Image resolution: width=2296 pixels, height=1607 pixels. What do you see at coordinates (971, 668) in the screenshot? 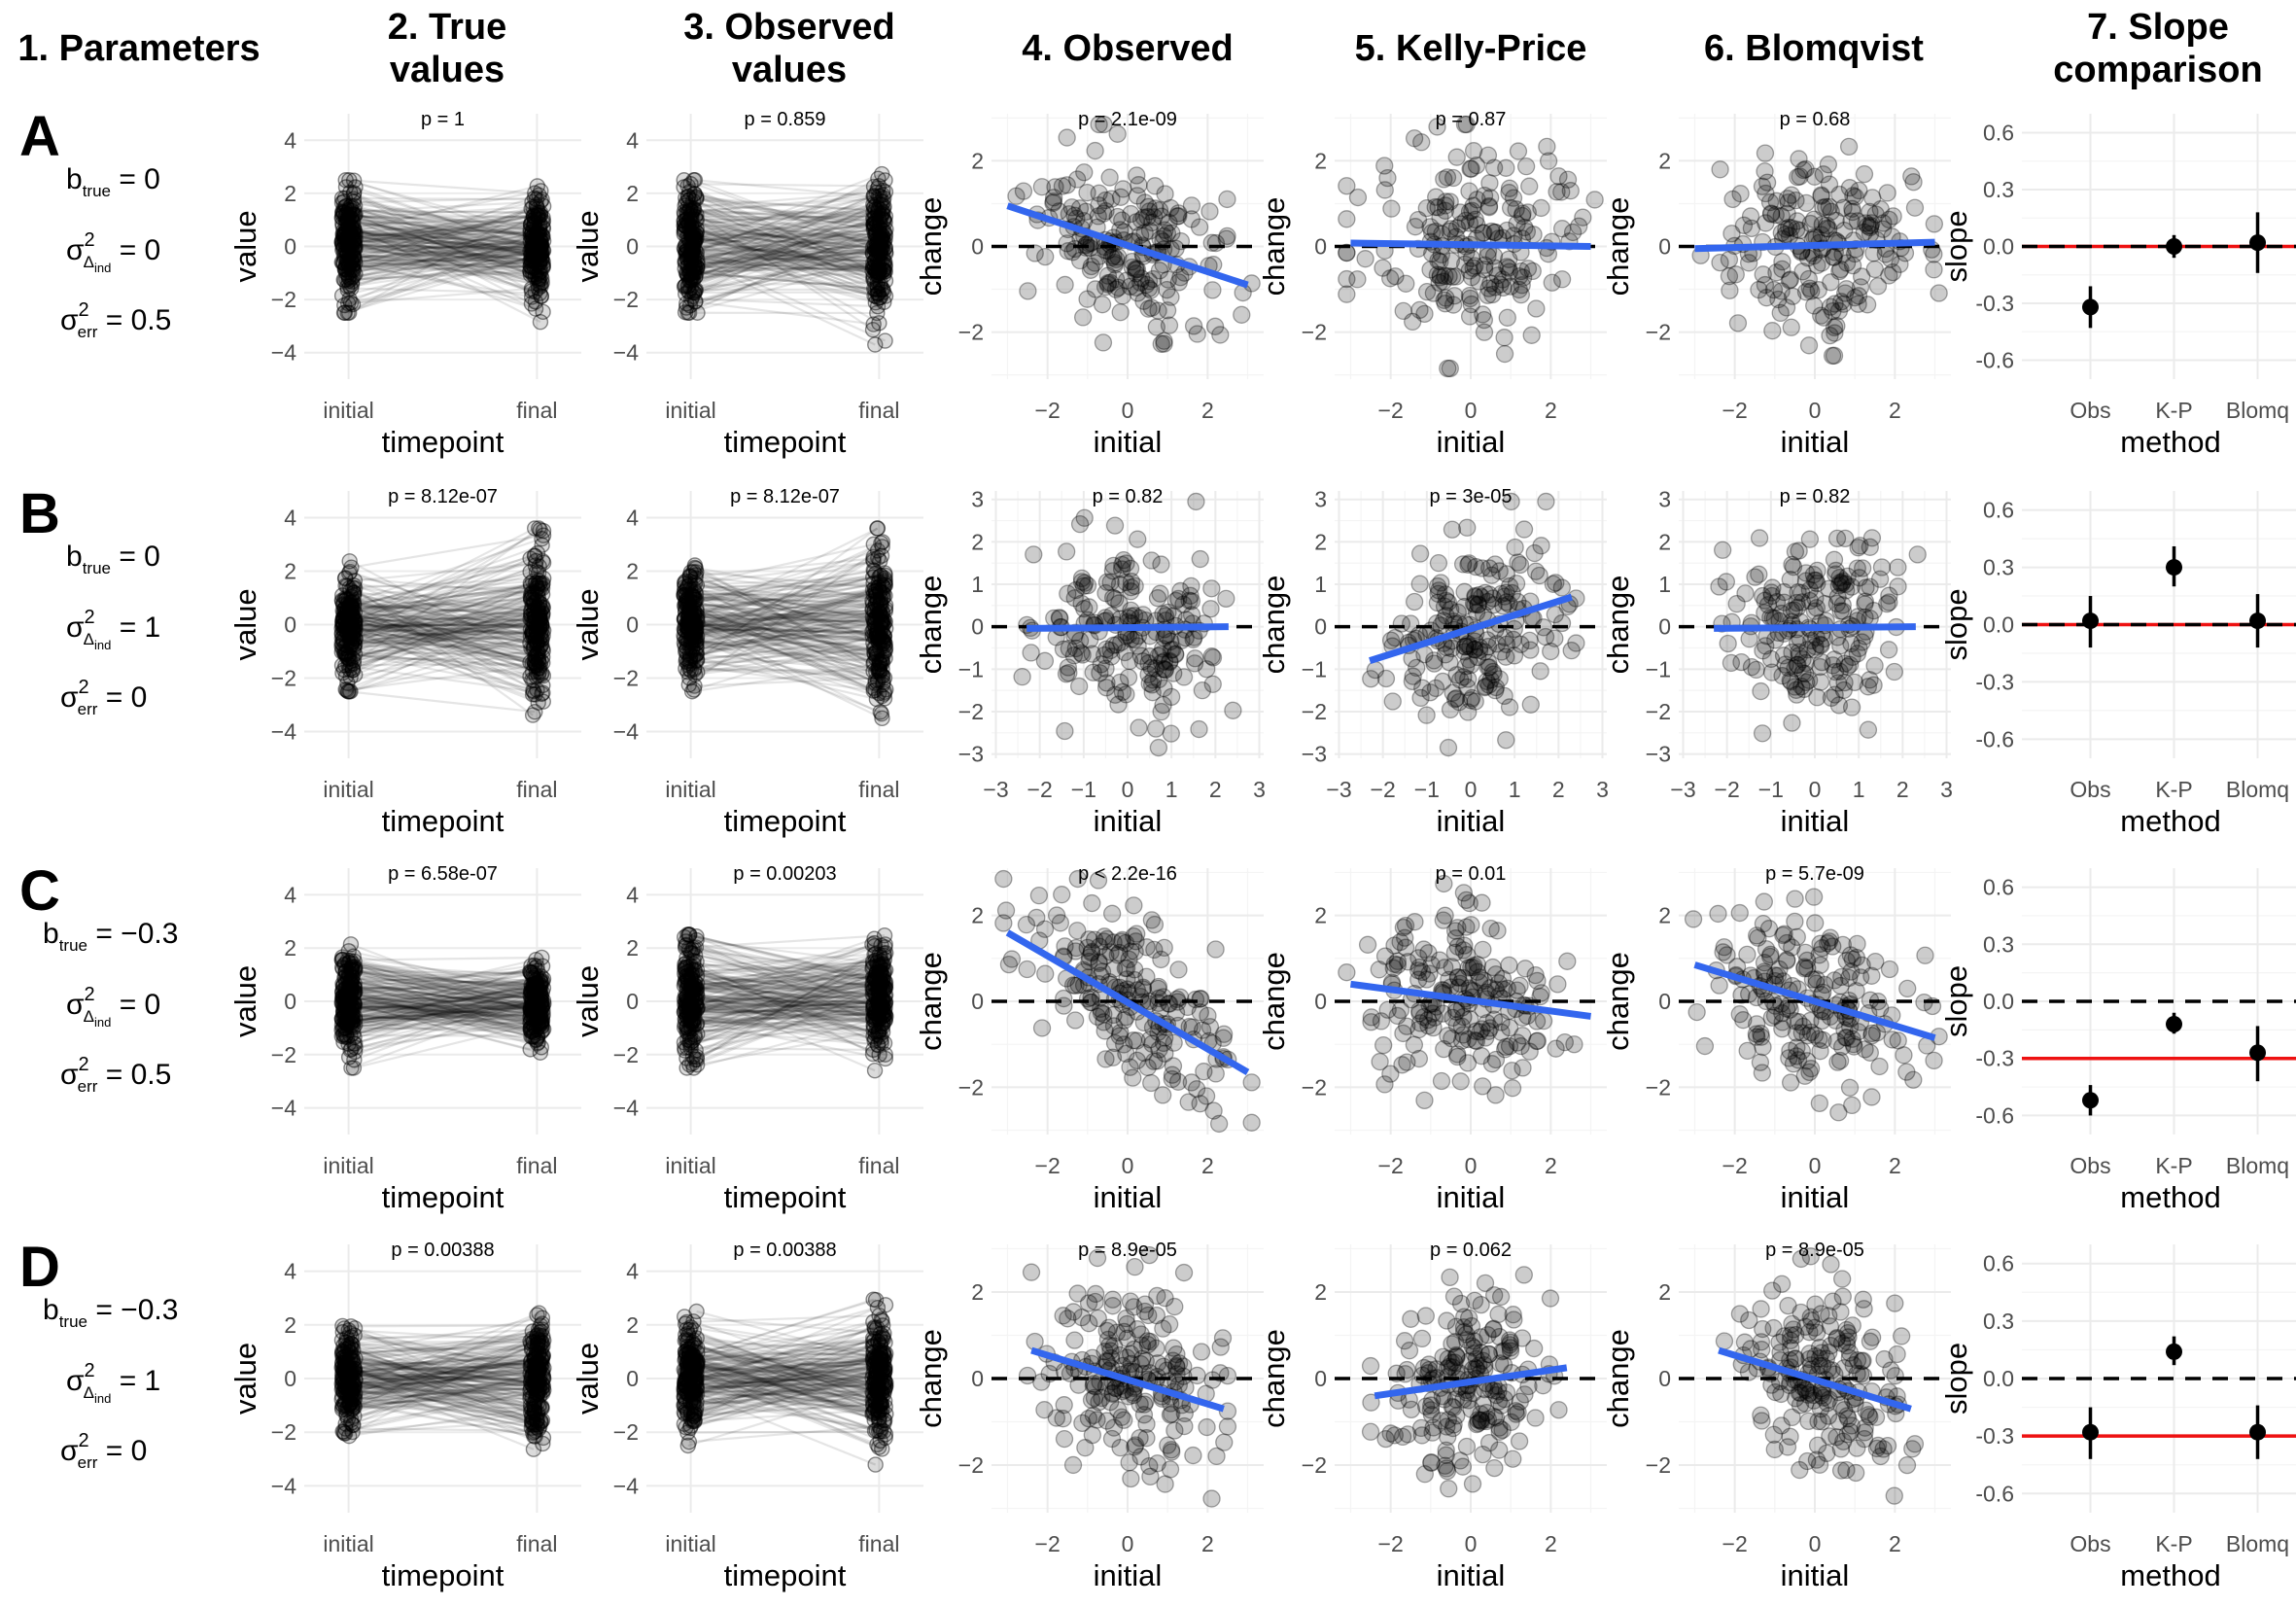
I see `y-tick-label: −1` at bounding box center [971, 668].